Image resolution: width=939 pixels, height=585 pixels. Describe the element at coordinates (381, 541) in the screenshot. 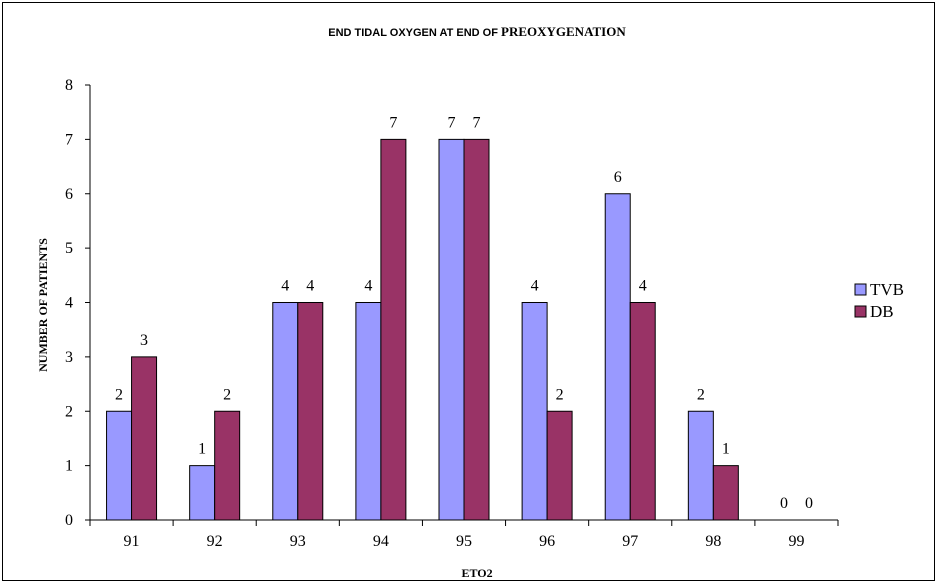

I see `x-tick-label: 94` at that location.